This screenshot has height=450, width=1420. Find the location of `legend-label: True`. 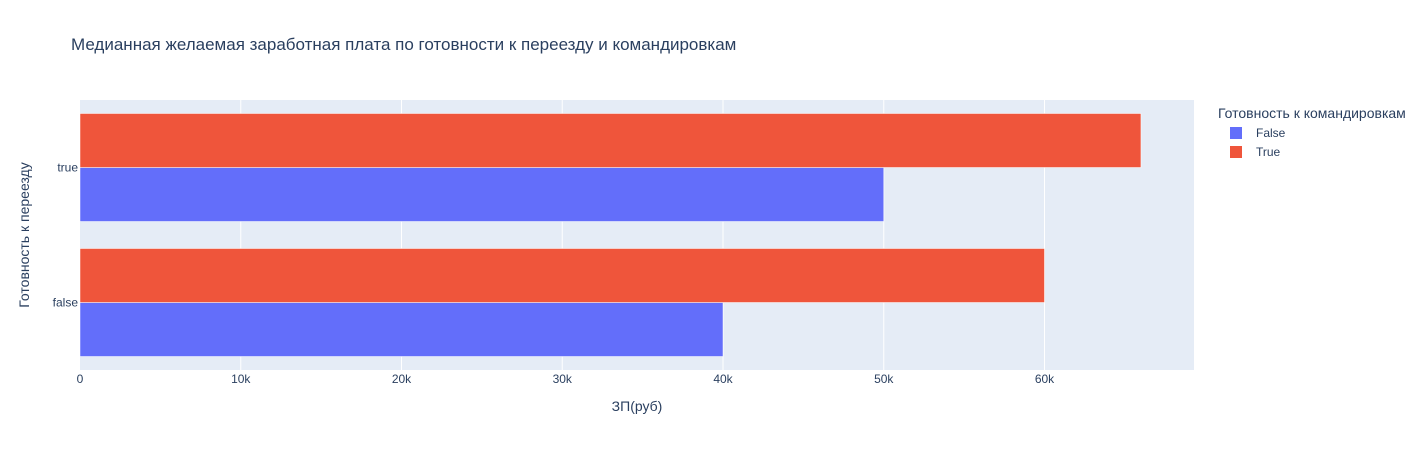

legend-label: True is located at coordinates (1268, 152).